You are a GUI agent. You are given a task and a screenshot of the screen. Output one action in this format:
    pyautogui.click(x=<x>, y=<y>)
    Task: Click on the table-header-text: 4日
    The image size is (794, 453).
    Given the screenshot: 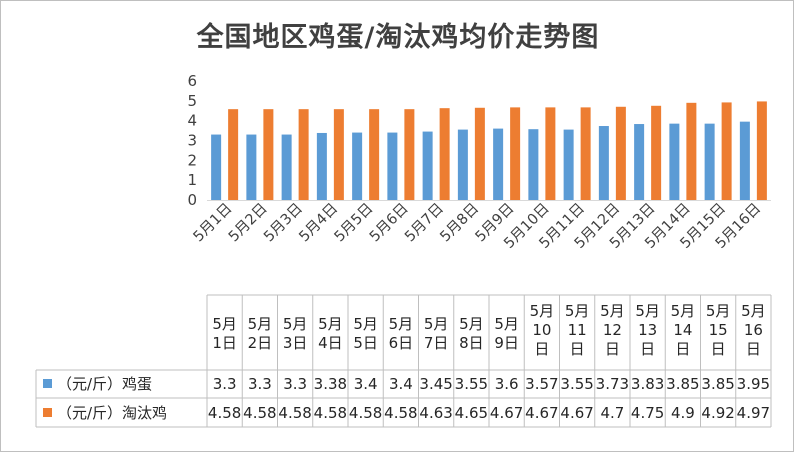 What is the action you would take?
    pyautogui.click(x=330, y=343)
    